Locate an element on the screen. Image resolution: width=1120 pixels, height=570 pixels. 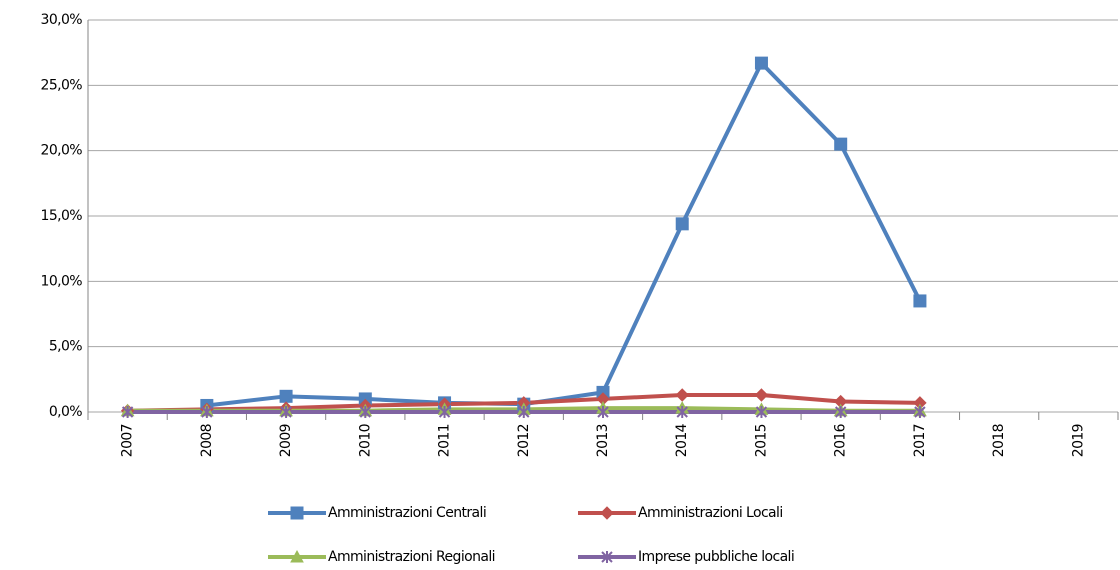
x-tick-label: 2012 is located at coordinates (524, 440).